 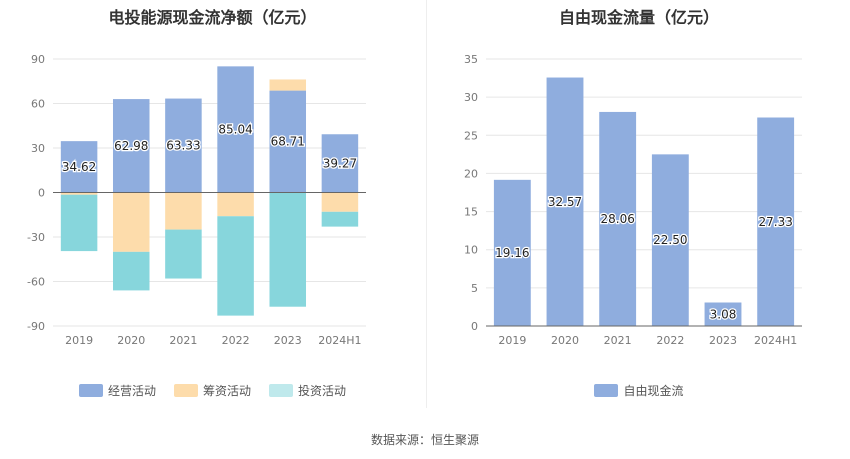 I want to click on bar-data-label: 3.08, so click(x=723, y=314).